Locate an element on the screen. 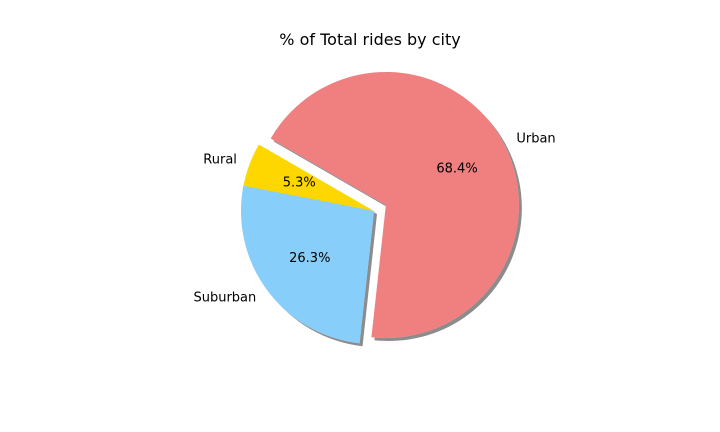 The width and height of the screenshot is (720, 432). chart-title: % of Total rides by city is located at coordinates (370, 39).